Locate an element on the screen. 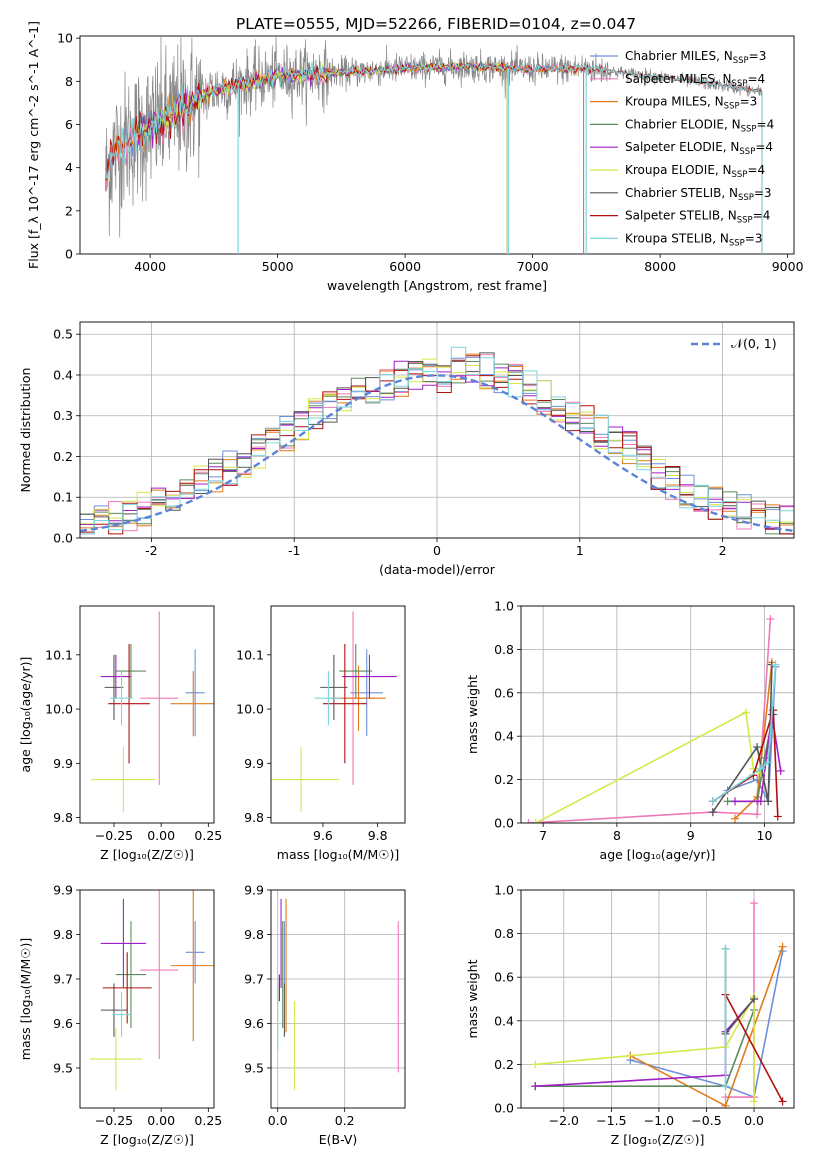 The height and width of the screenshot is (1170, 819). histogram-chabrier-stelib is located at coordinates (437, 443).